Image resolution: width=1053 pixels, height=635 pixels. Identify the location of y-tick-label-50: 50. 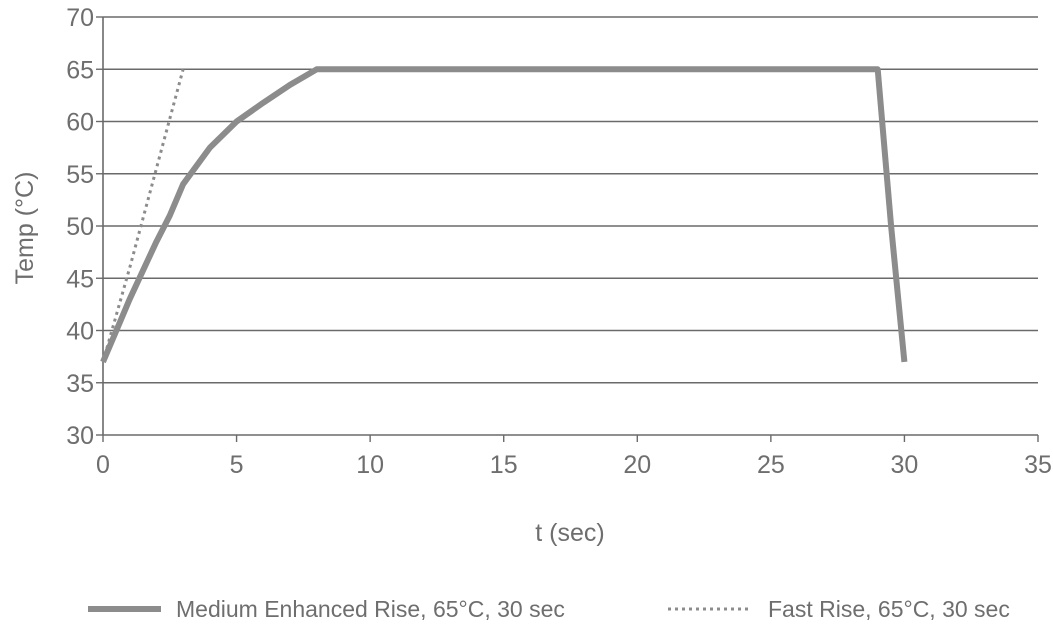
(80, 227).